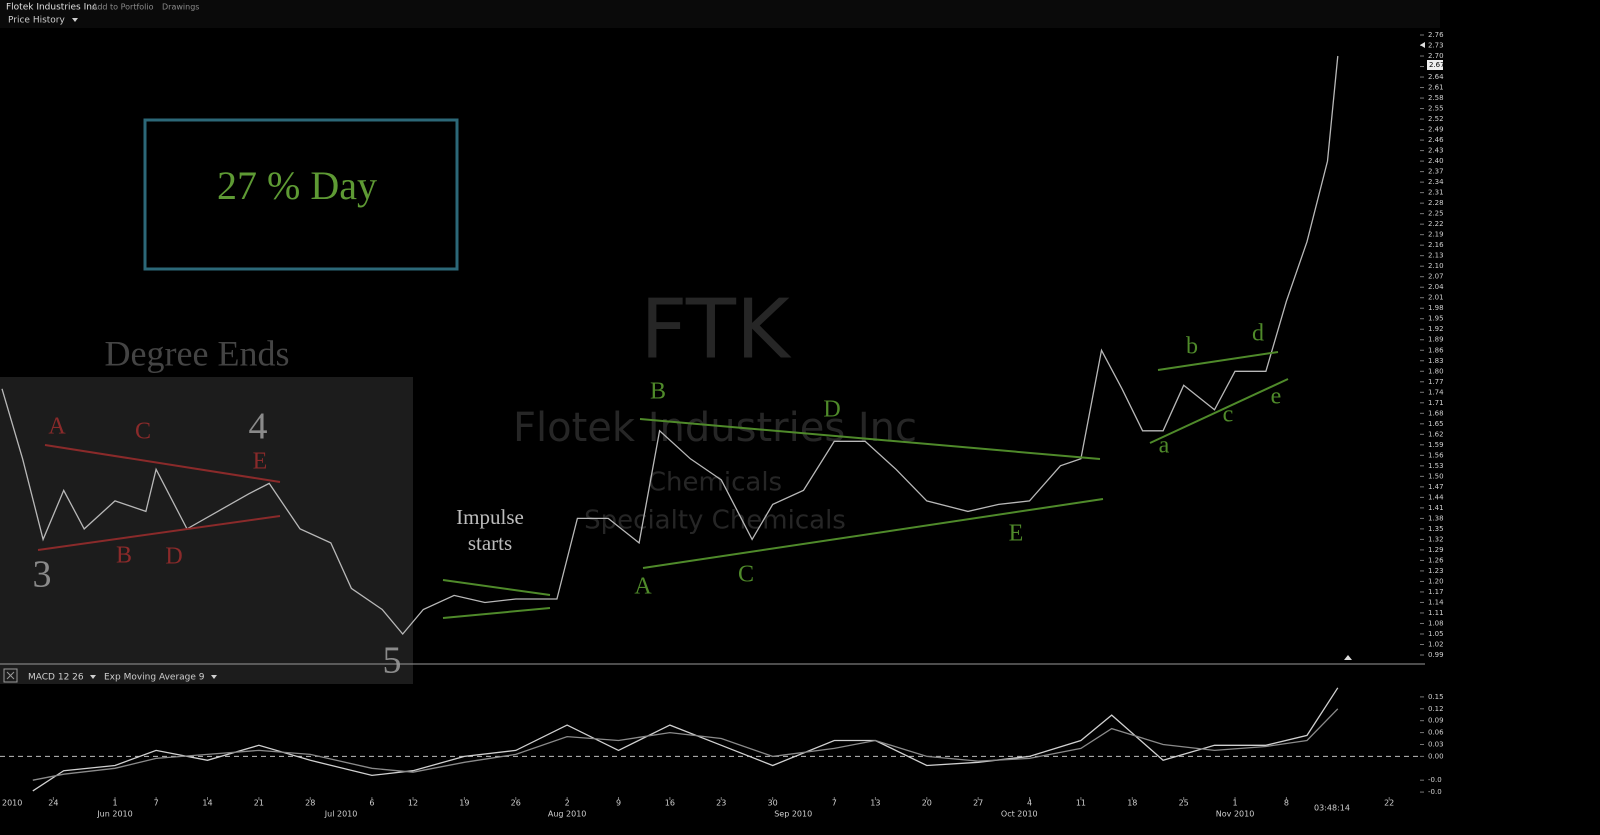 The width and height of the screenshot is (1600, 835). I want to click on x-tick-label: 24, so click(53, 803).